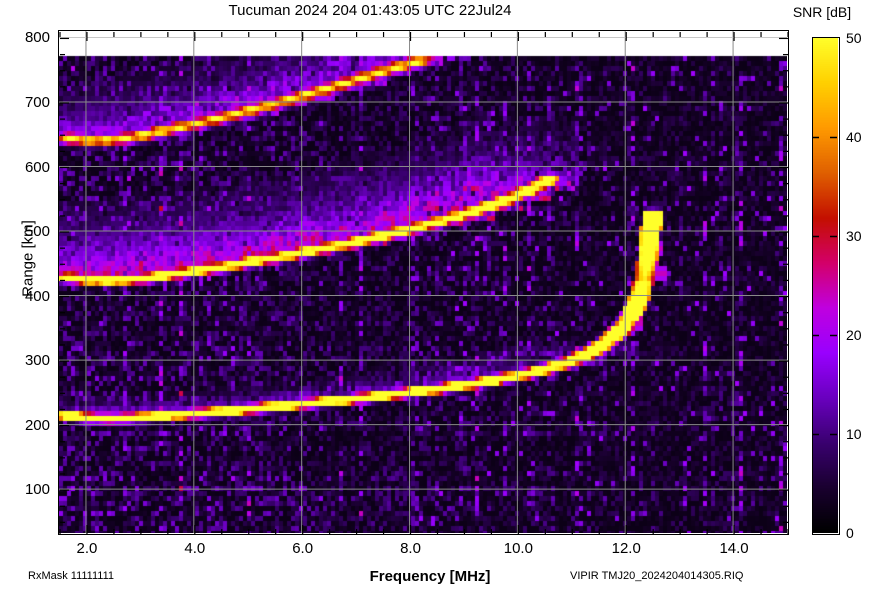  What do you see at coordinates (854, 334) in the screenshot?
I see `colorbar-tick-label: 20` at bounding box center [854, 334].